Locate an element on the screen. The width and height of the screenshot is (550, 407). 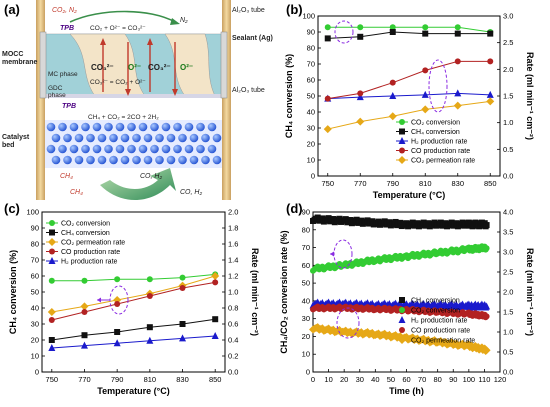
legend-label: CO₂ permeation rate is located at coordinates (443, 341).